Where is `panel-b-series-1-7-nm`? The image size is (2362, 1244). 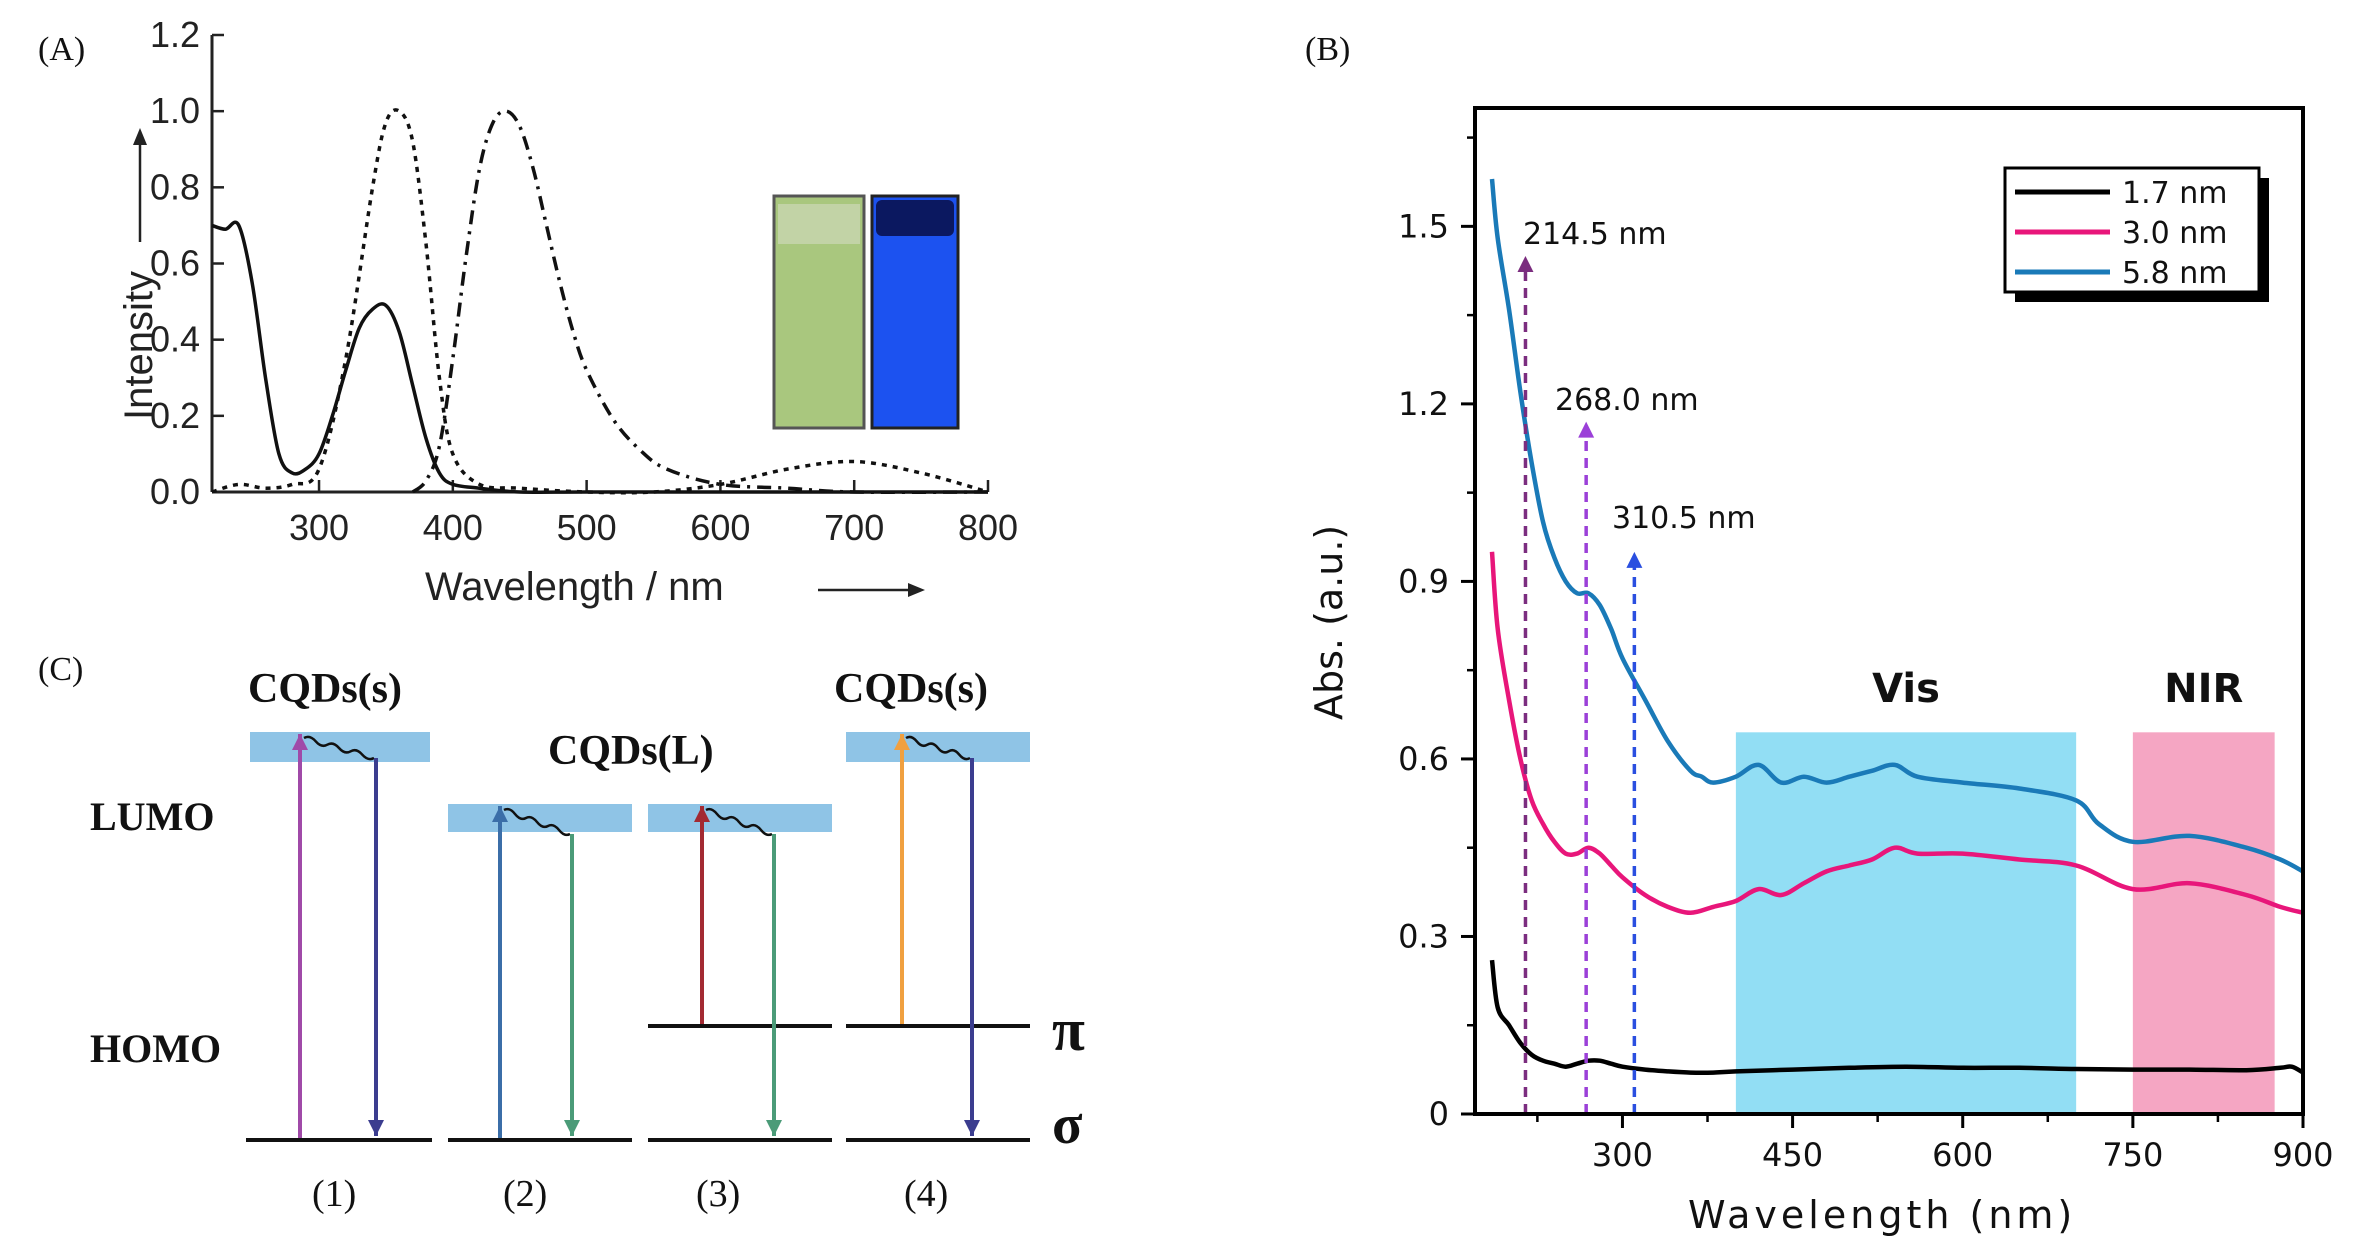
panel-b-series-1-7-nm is located at coordinates (1897, 1017).